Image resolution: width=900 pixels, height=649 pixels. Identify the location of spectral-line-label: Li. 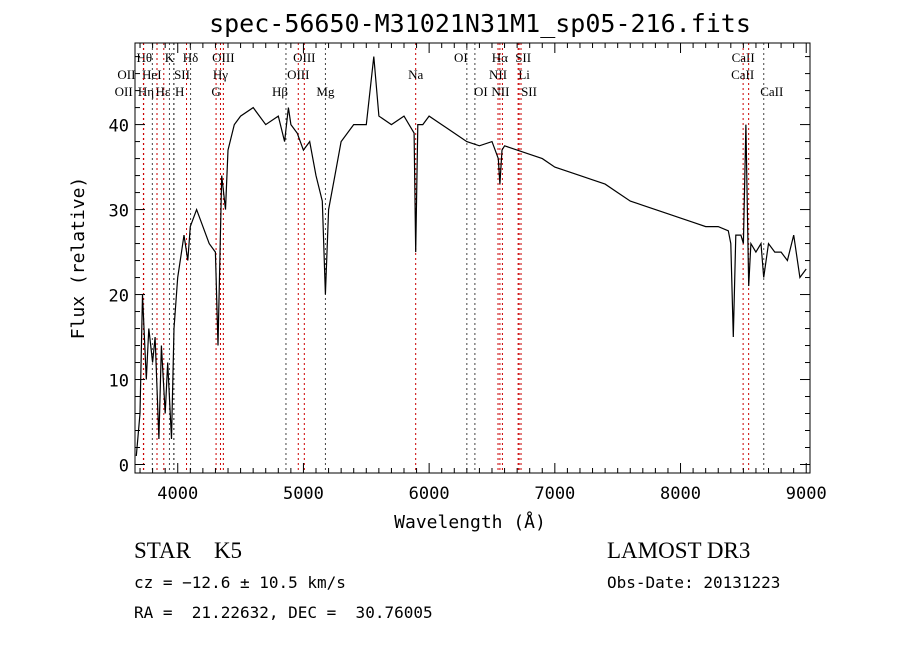
(524, 74).